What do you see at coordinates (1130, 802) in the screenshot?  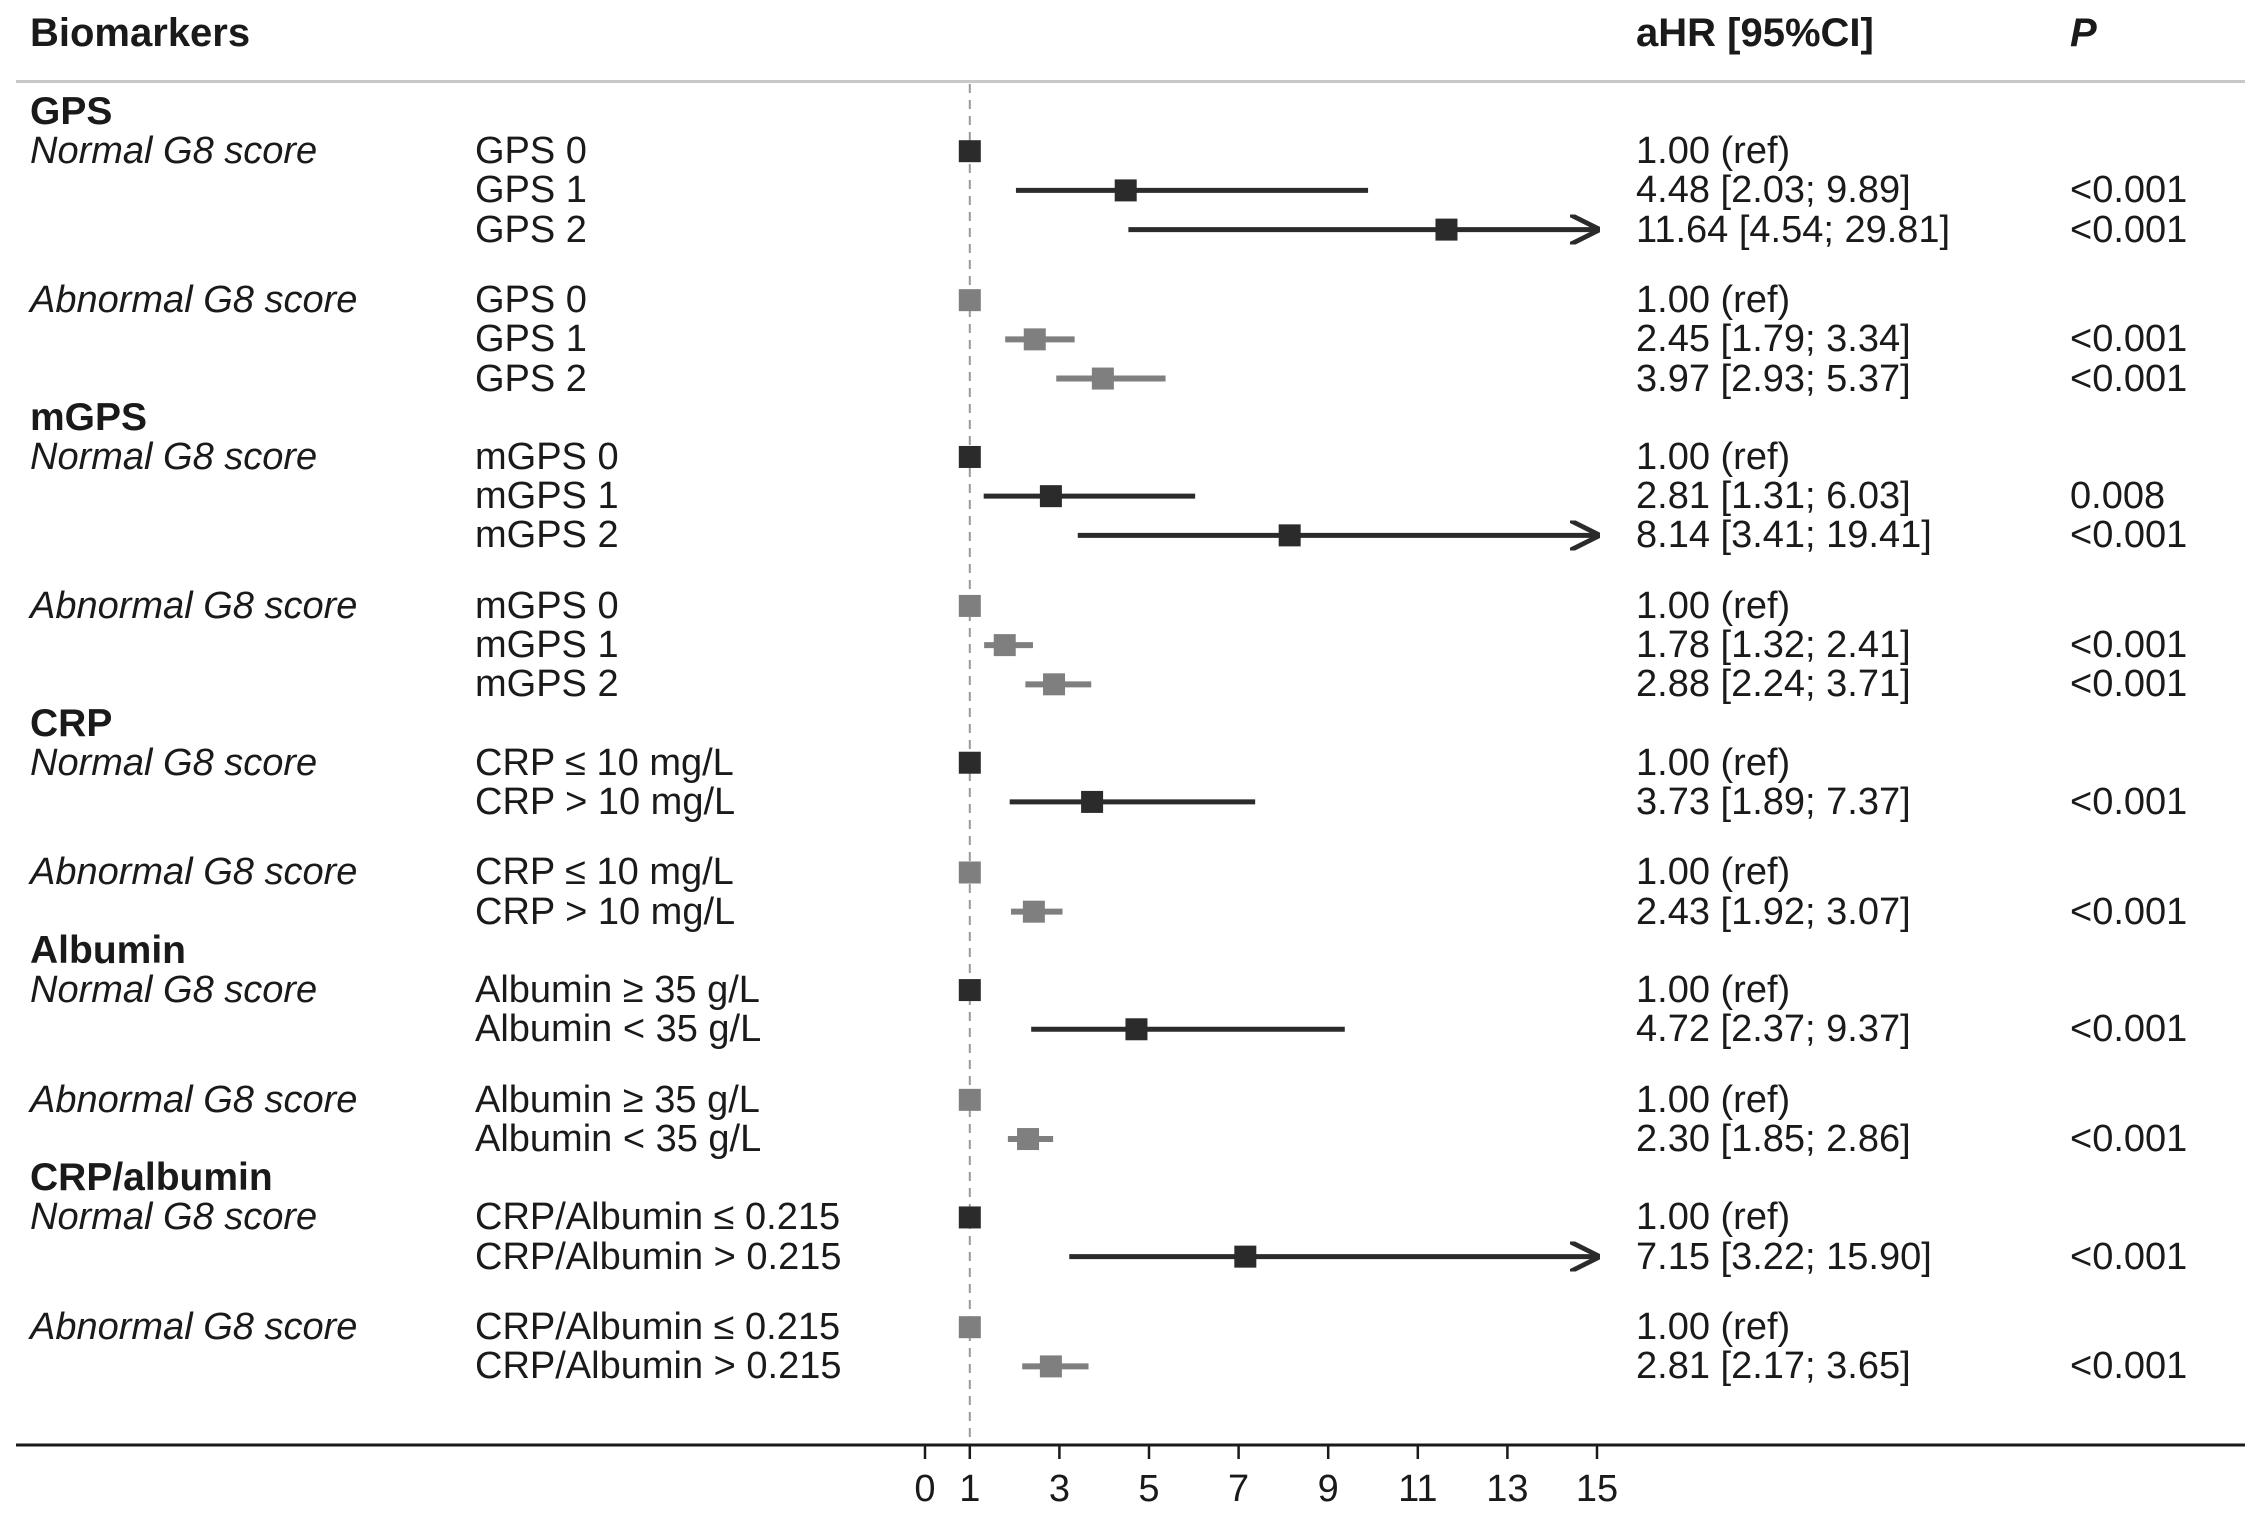 I see `table-row: CRP > 10 mg/L 3.73 [1.89; 7.37] <0.001` at bounding box center [1130, 802].